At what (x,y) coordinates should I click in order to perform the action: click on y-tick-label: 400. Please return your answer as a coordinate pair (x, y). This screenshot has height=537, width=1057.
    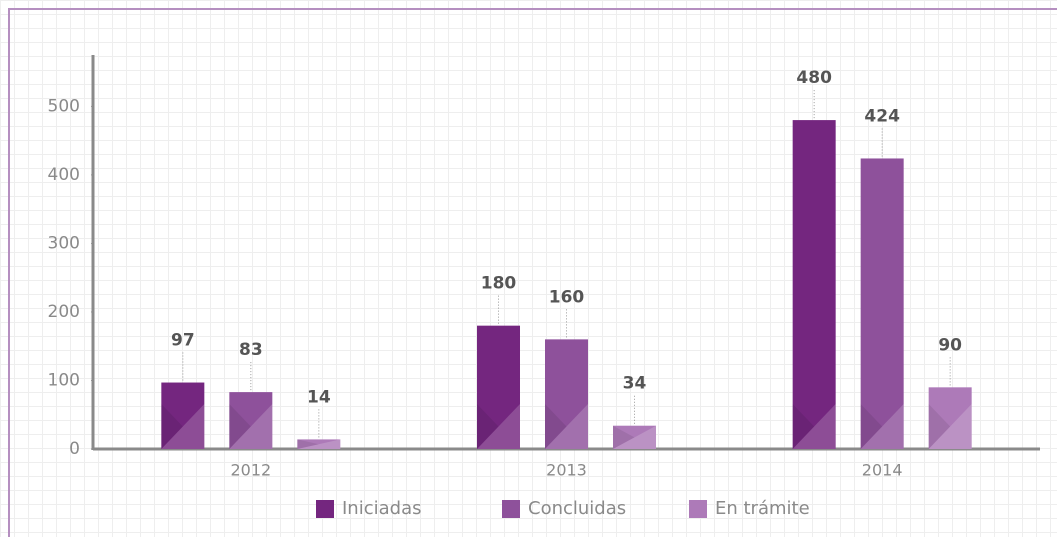
    Looking at the image, I should click on (64, 175).